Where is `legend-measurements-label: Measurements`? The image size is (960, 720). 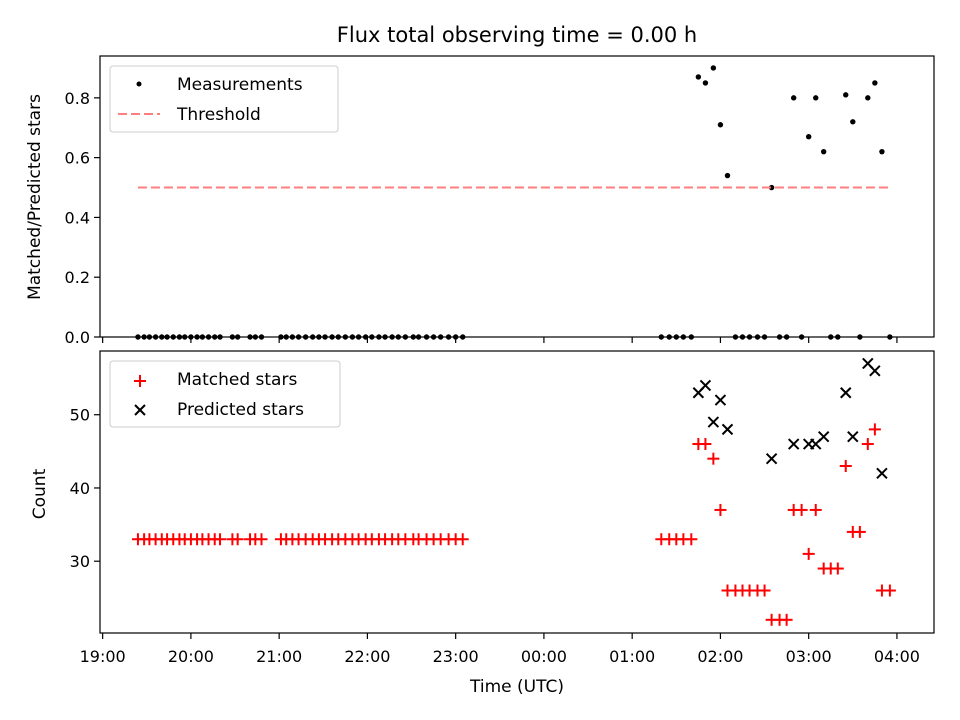
legend-measurements-label: Measurements is located at coordinates (240, 85).